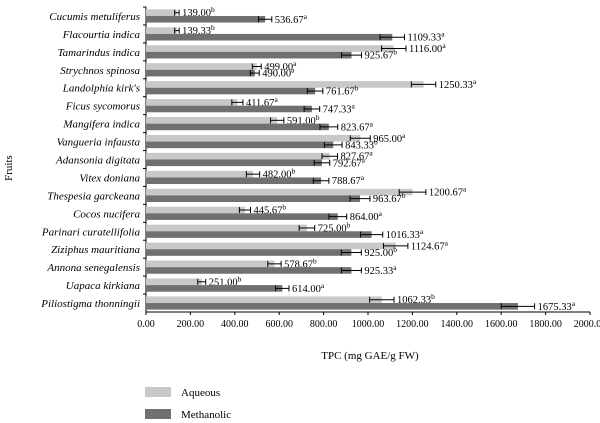 The height and width of the screenshot is (423, 600). Describe the element at coordinates (278, 73) in the screenshot. I see `data-label: 490.00a` at that location.